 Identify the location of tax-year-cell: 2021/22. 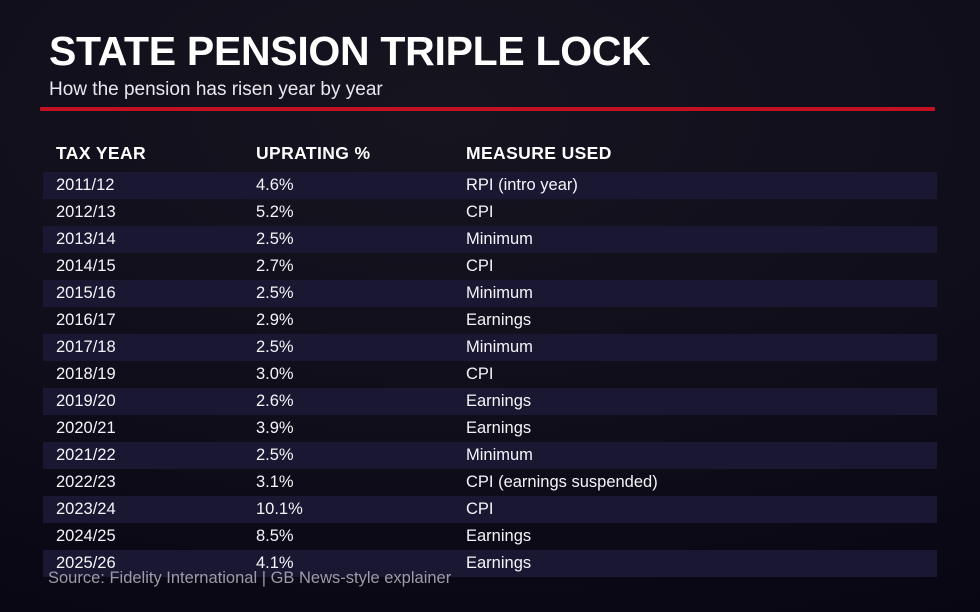
(86, 455).